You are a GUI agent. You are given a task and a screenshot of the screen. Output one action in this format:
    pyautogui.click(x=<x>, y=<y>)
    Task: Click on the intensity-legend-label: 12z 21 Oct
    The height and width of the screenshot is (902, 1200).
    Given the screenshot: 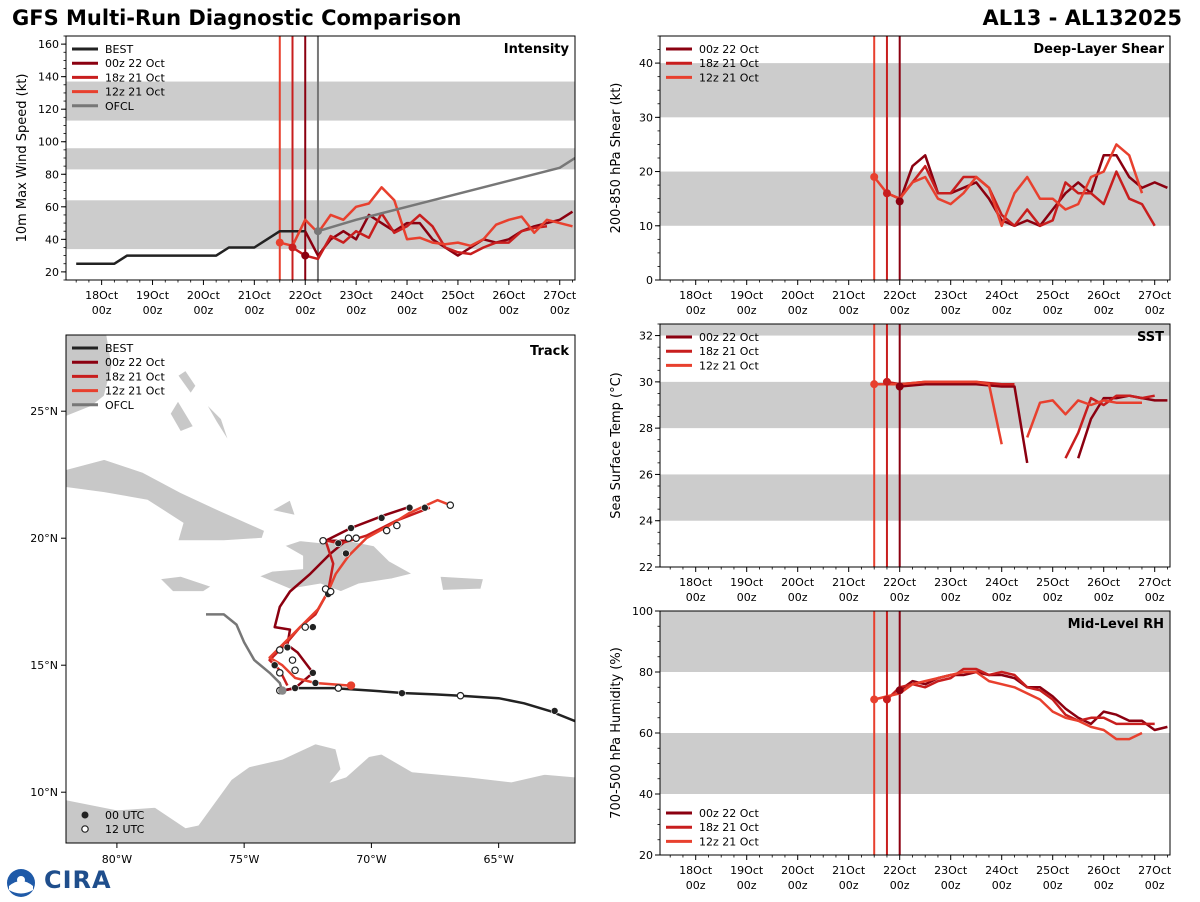 What is the action you would take?
    pyautogui.click(x=135, y=92)
    